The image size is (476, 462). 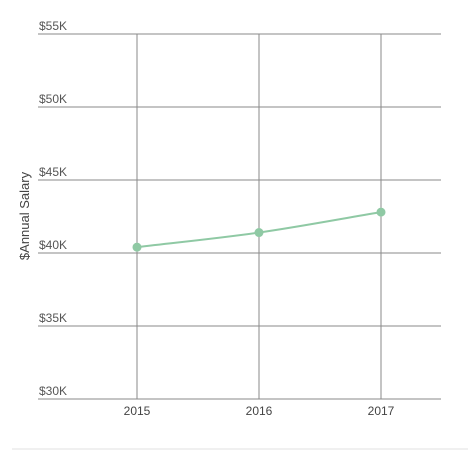 I want to click on x-tick-label-0: 2015, so click(x=137, y=411).